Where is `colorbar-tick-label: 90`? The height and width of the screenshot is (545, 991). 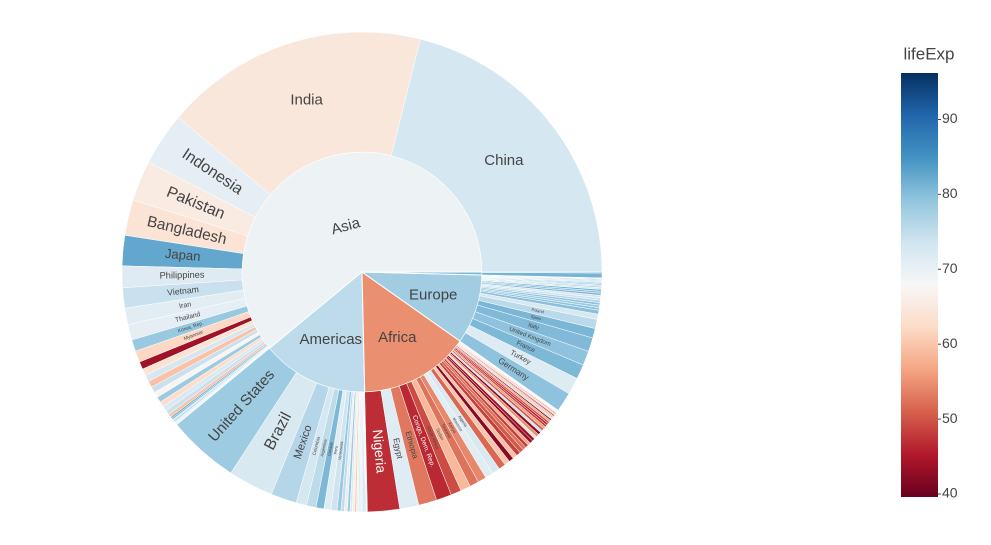 colorbar-tick-label: 90 is located at coordinates (950, 118).